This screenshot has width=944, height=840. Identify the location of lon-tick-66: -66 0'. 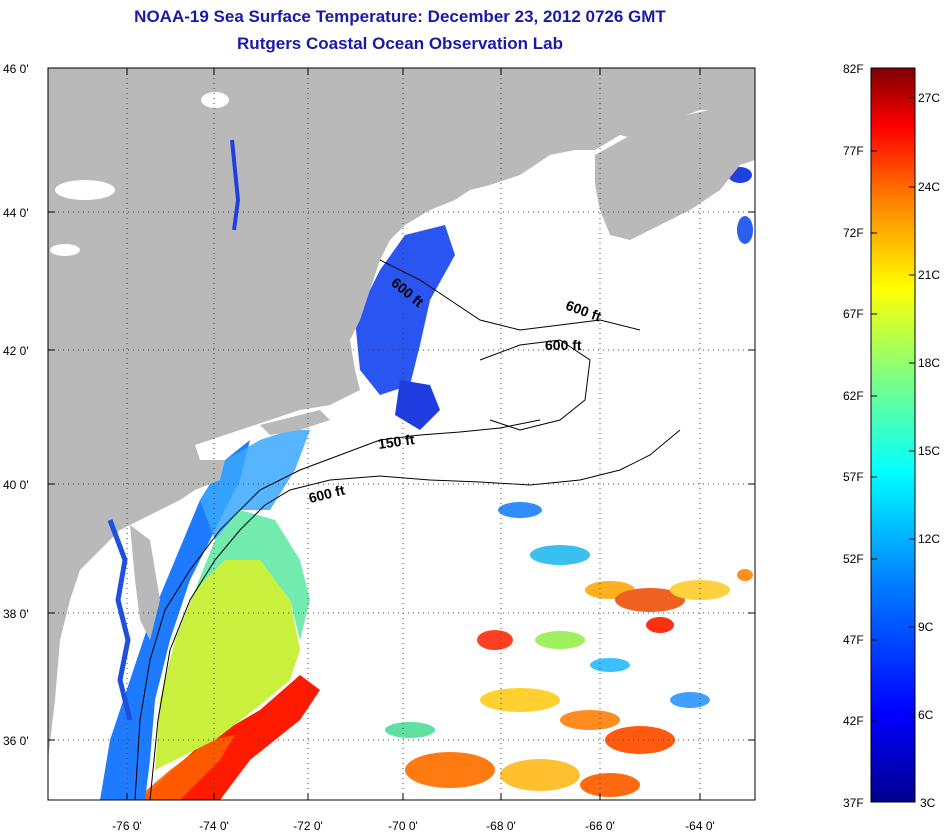
(600, 826).